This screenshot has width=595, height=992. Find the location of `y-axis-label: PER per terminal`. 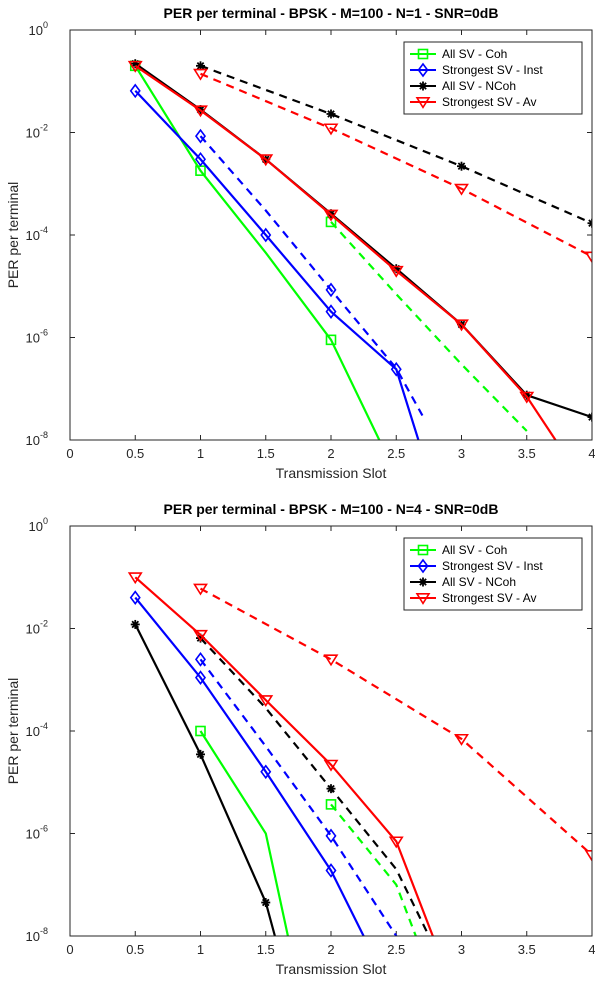

y-axis-label: PER per terminal is located at coordinates (13, 731).